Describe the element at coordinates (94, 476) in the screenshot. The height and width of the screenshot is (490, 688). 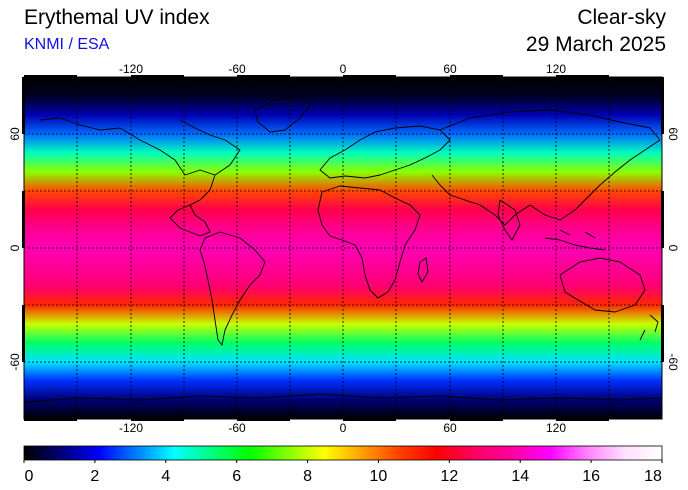
I see `colorbar-tick-label: 2` at that location.